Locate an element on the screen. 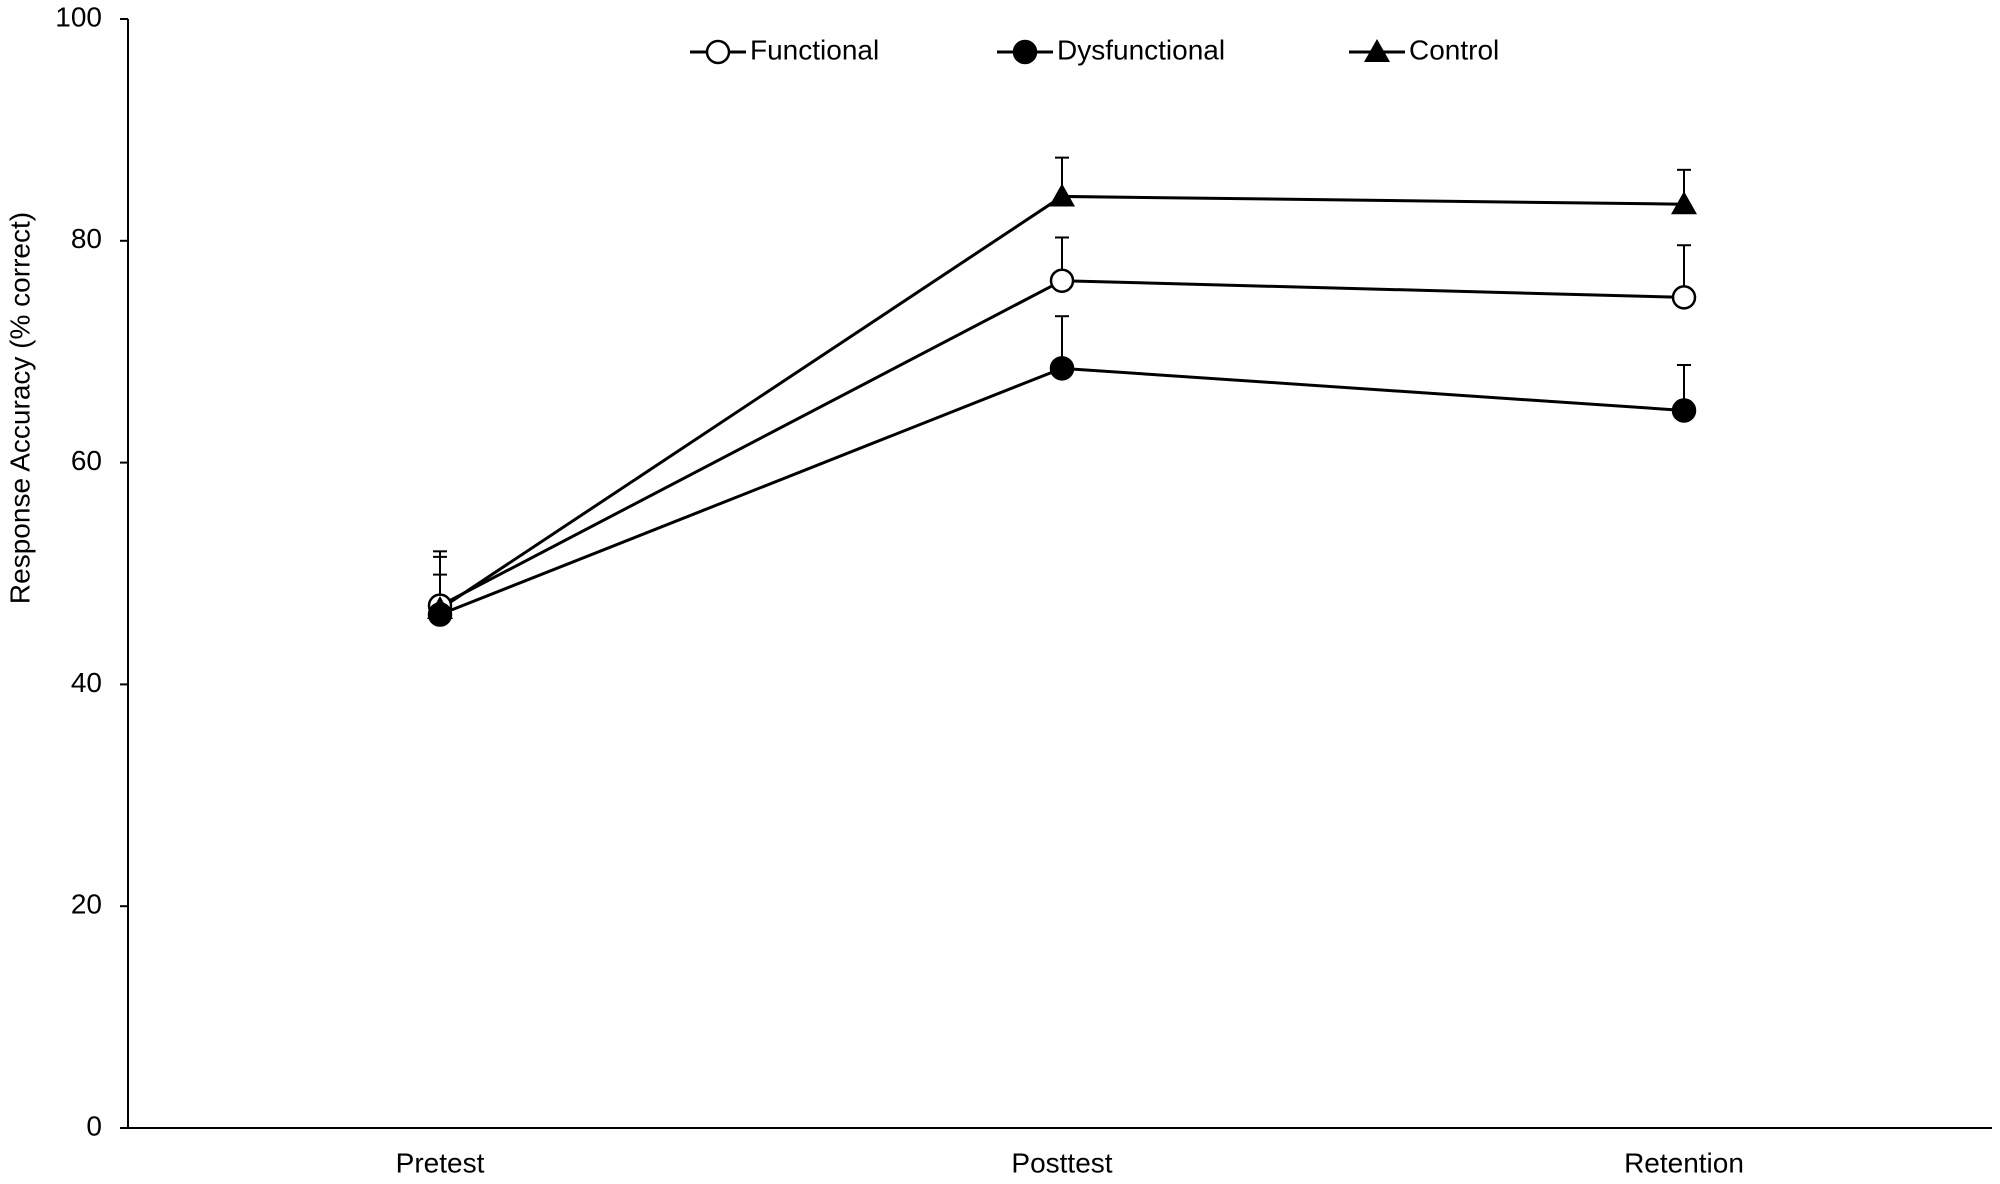 The width and height of the screenshot is (2000, 1184). y-tick-label: 0 is located at coordinates (94, 1125).